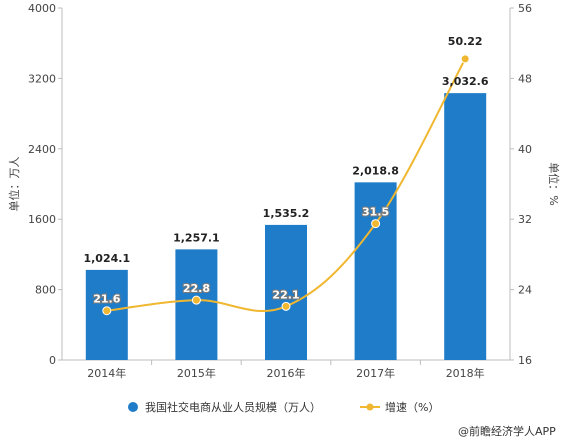 This screenshot has height=442, width=565. What do you see at coordinates (106, 299) in the screenshot?
I see `growth-value-label: 21.6` at bounding box center [106, 299].